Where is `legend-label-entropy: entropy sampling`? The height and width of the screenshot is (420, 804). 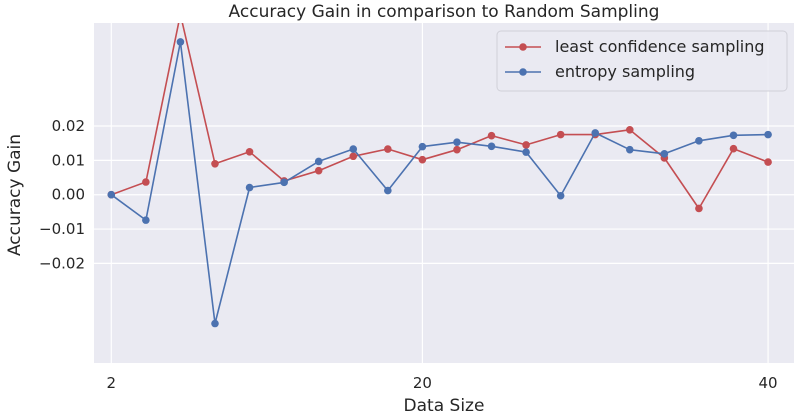
legend-label-entropy: entropy sampling is located at coordinates (625, 71).